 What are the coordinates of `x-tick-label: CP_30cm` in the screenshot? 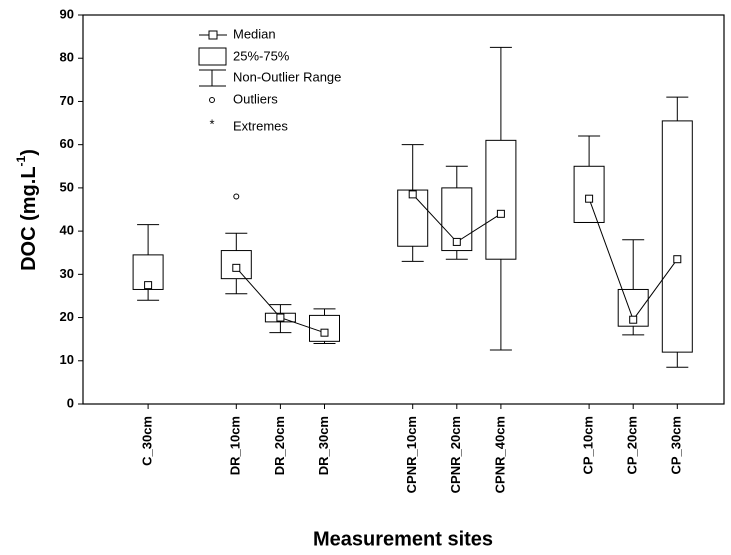 It's located at (676, 445).